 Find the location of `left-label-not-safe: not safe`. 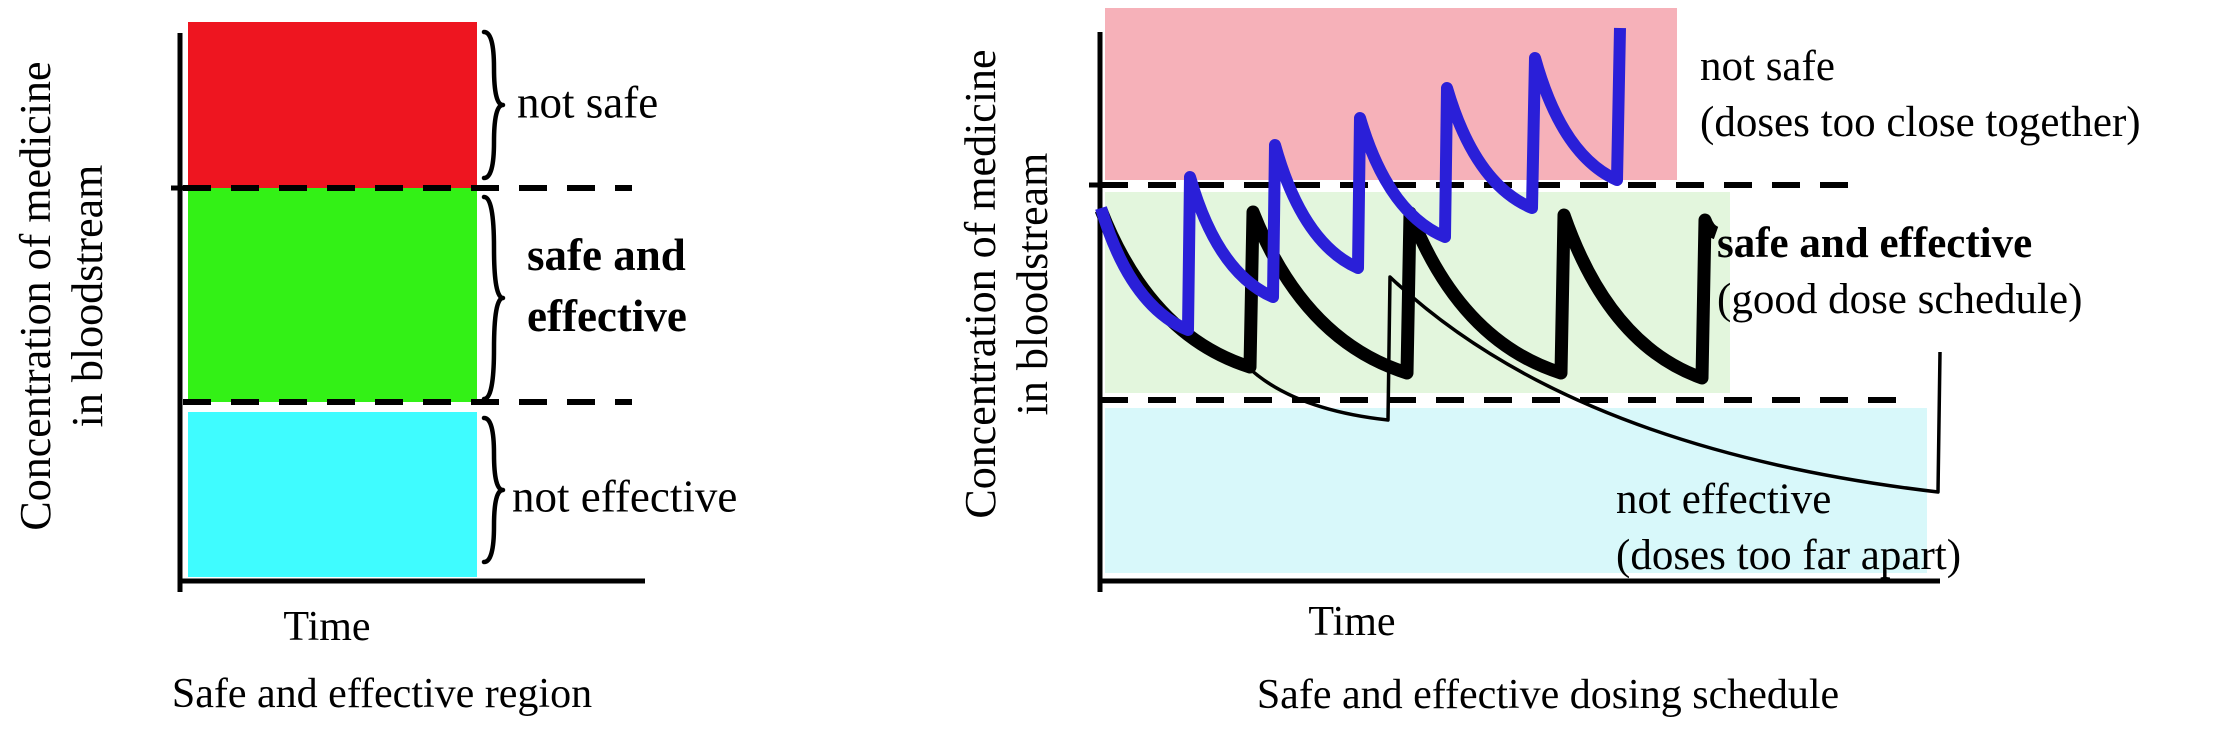

left-label-not-safe: not safe is located at coordinates (588, 102).